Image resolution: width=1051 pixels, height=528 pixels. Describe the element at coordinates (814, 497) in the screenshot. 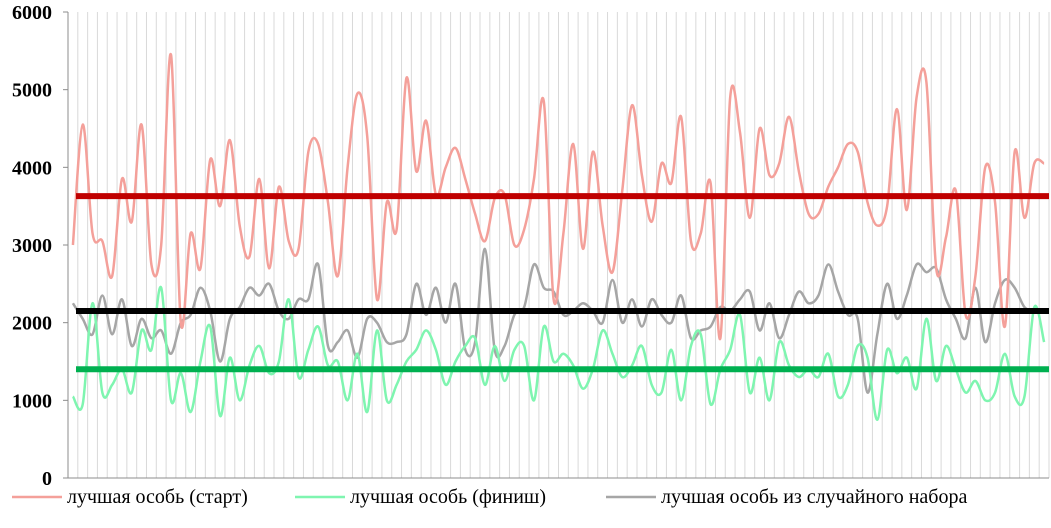

I see `legend-label: лучшая особь из случайного набора` at that location.